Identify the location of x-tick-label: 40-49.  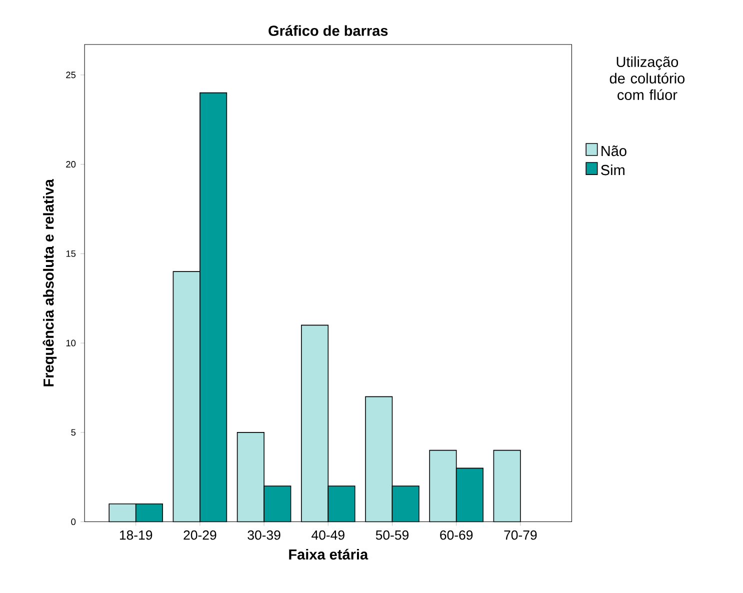
(328, 535).